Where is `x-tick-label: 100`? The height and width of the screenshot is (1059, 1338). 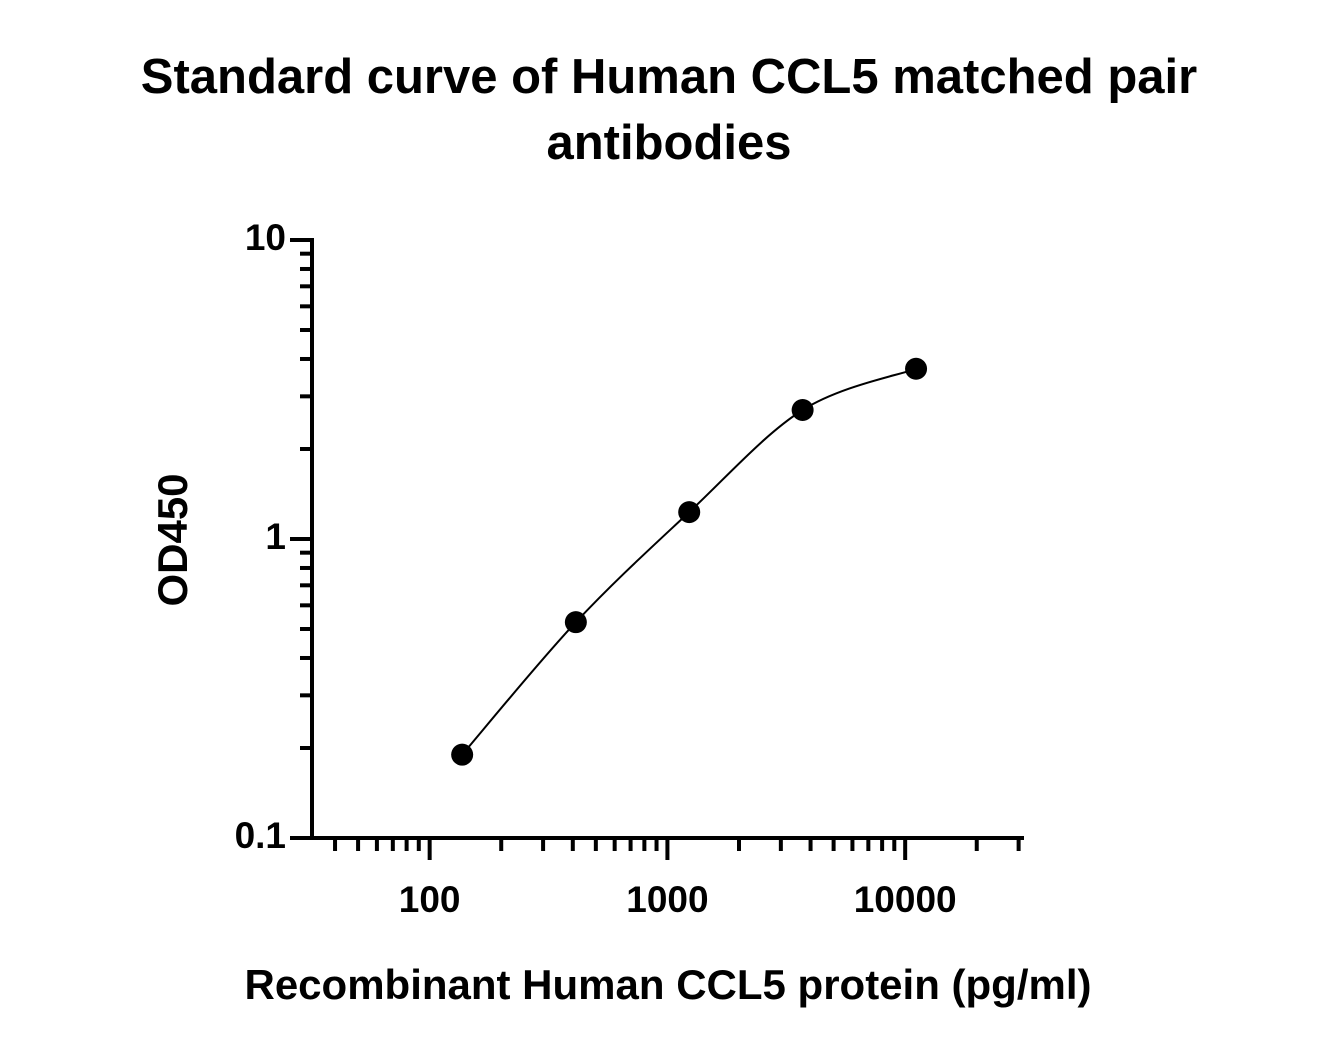 x-tick-label: 100 is located at coordinates (430, 899).